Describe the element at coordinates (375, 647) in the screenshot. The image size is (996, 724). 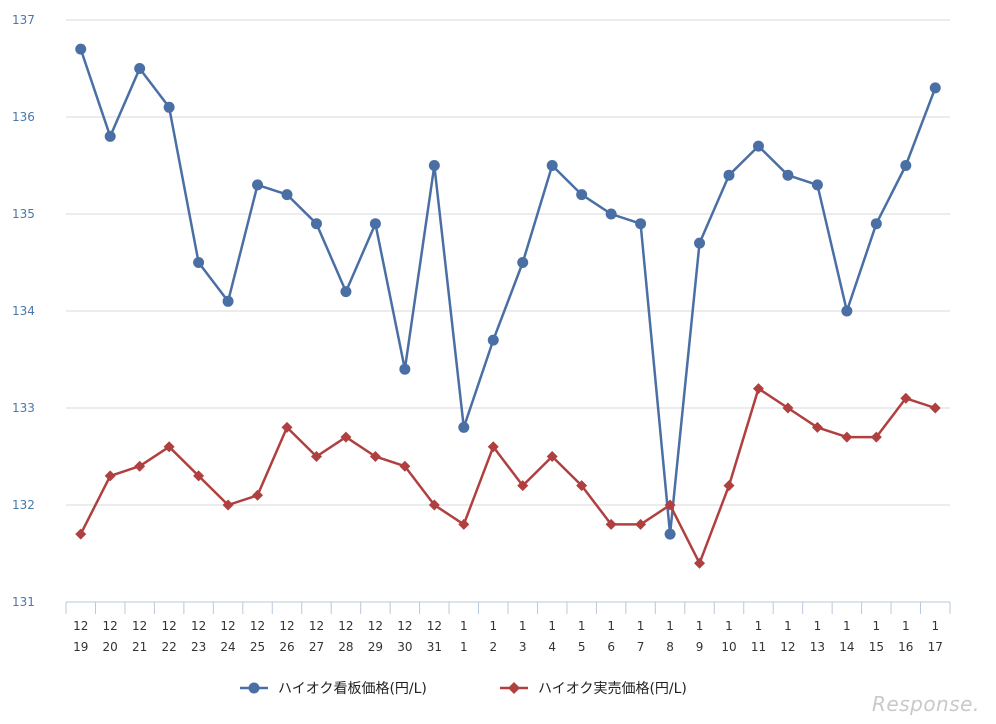
I see `x-tick-label-day: 29` at that location.